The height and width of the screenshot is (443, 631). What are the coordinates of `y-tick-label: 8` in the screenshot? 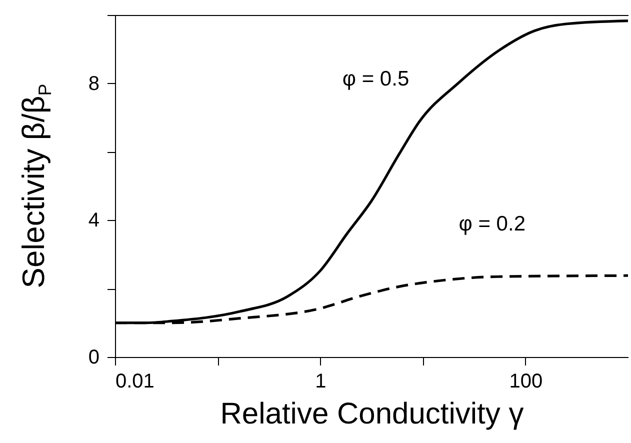 It's located at (94, 83).